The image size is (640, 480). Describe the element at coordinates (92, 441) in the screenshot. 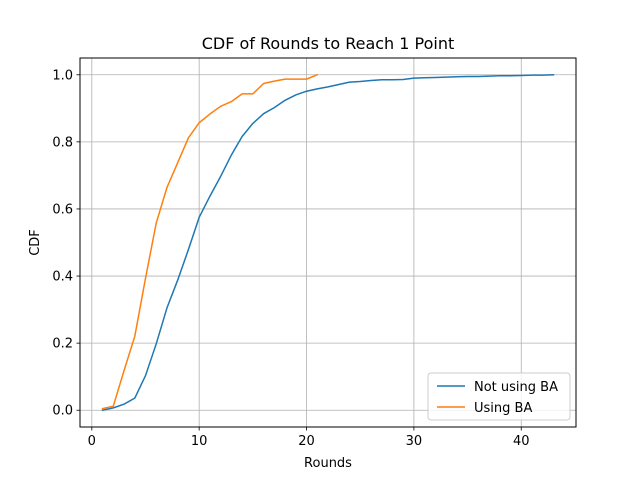

I see `x-tick-label: 0` at that location.